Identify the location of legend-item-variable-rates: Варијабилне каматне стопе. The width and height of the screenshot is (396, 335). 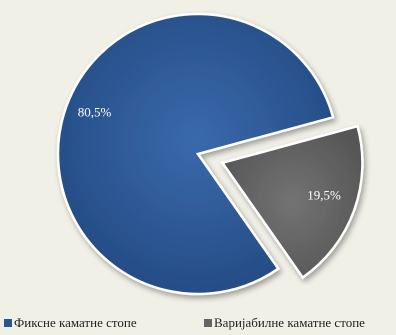
(284, 323).